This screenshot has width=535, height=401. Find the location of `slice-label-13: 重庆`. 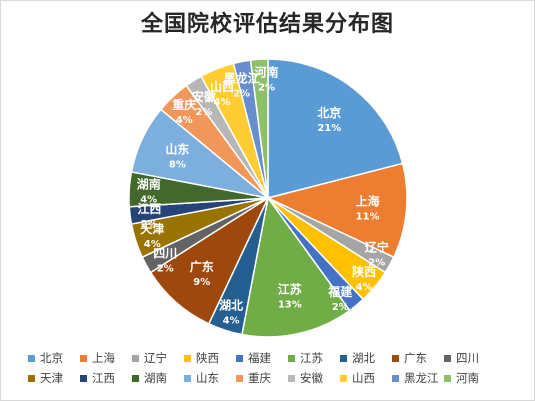

slice-label-13: 重庆 is located at coordinates (184, 104).